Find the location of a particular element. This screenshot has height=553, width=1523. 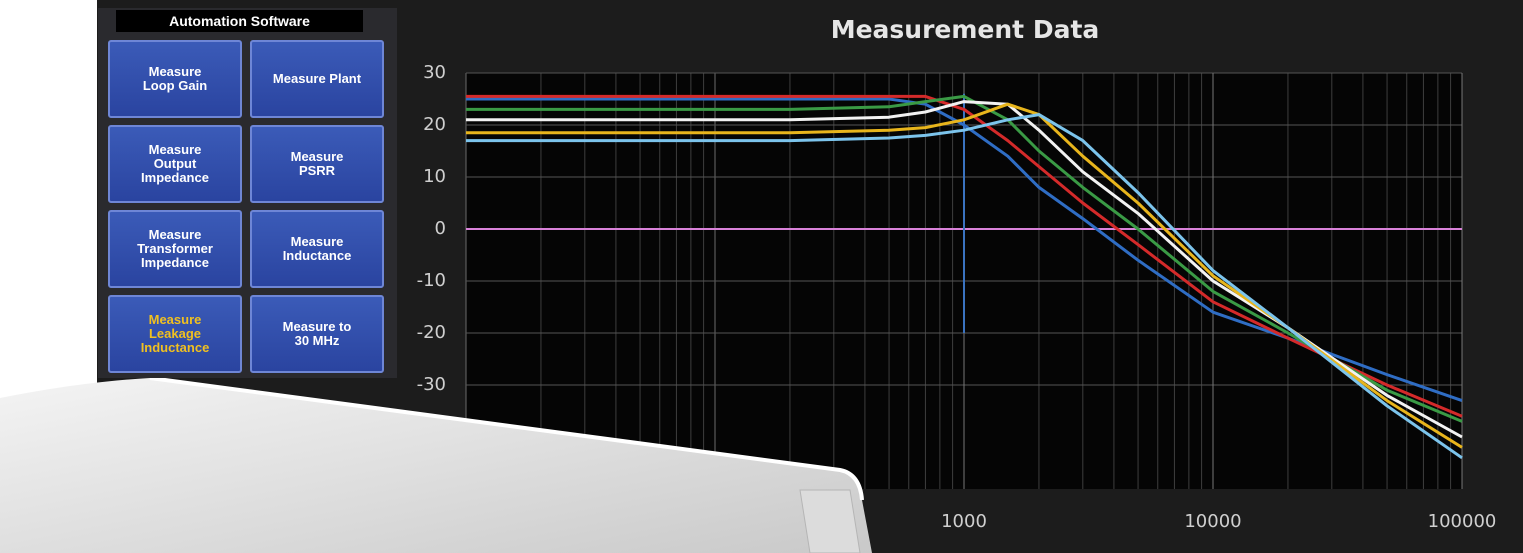

device-edge is located at coordinates (506, 438).